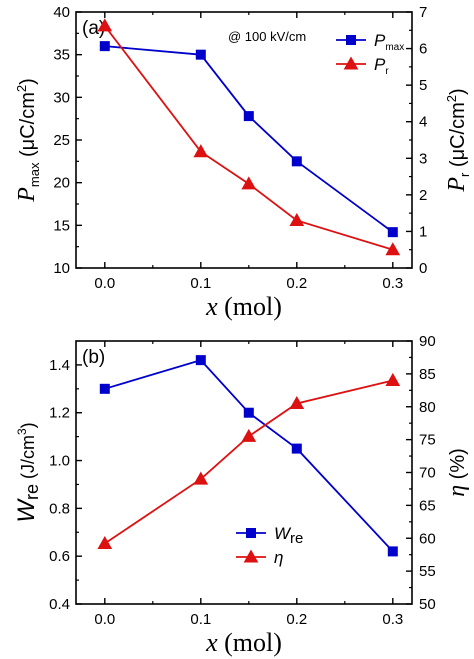 The height and width of the screenshot is (659, 474). I want to click on legend-label: Pr, so click(381, 66).